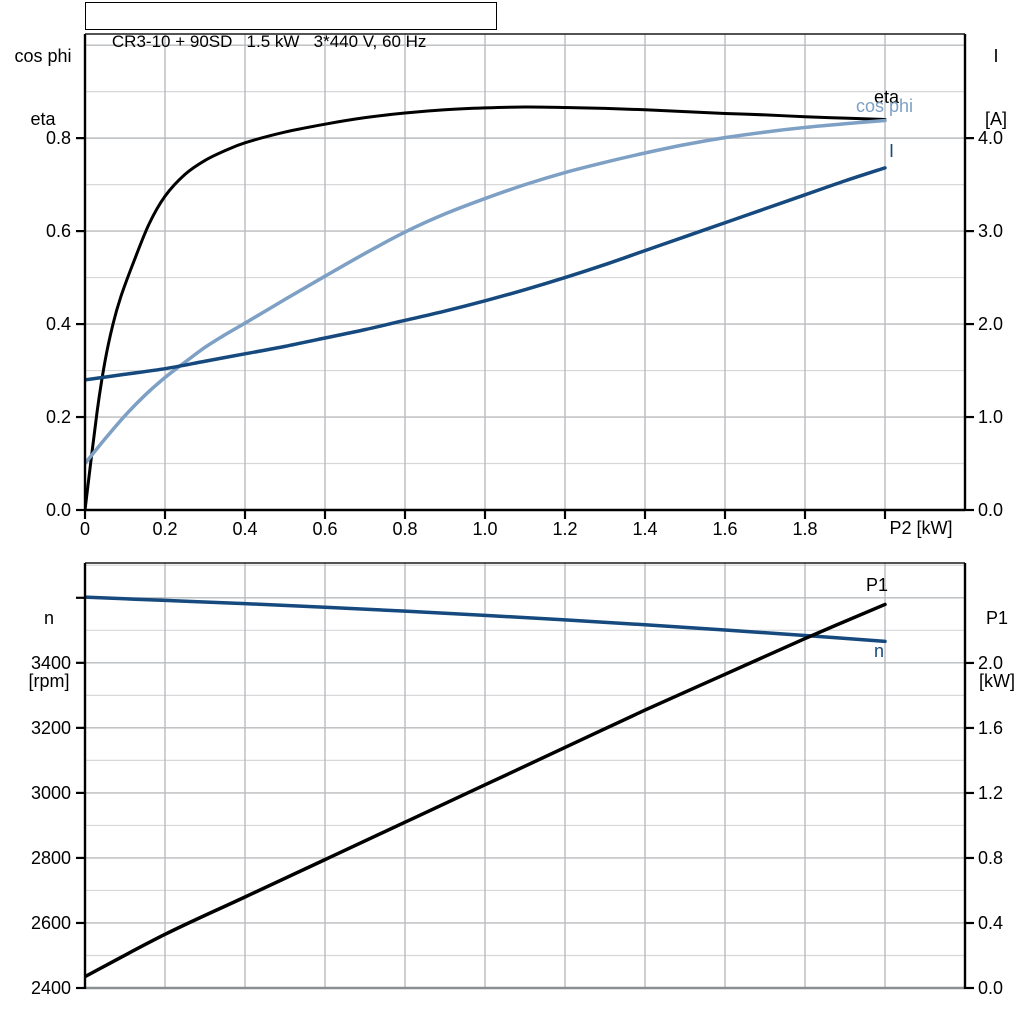 Image resolution: width=1024 pixels, height=1024 pixels. Describe the element at coordinates (43, 56) in the screenshot. I see `y-left-title-line1: cos phi` at that location.